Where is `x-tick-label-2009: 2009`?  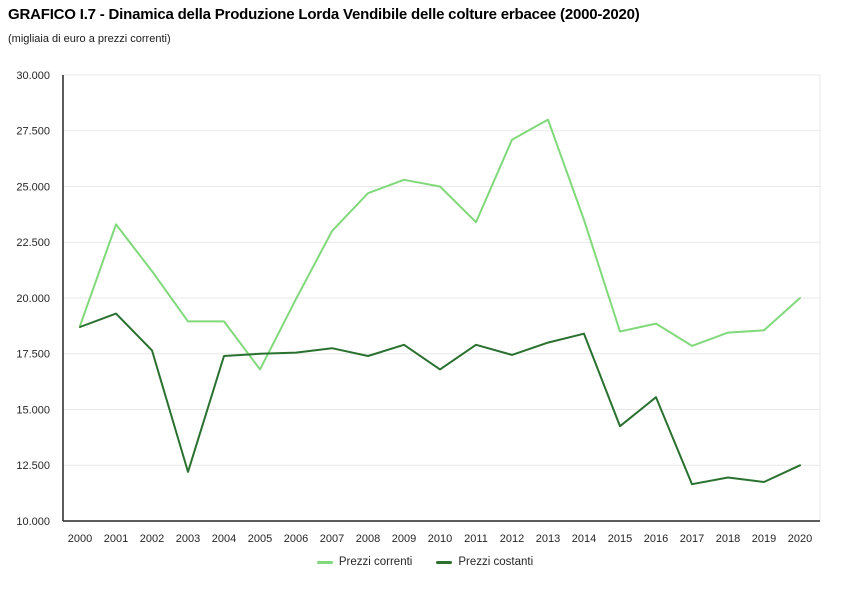
x-tick-label-2009: 2009 is located at coordinates (404, 539).